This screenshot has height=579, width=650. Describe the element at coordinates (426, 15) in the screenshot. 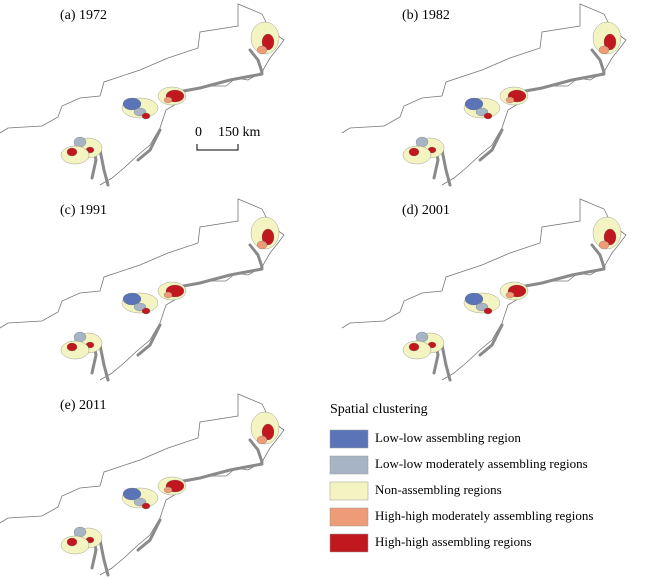

I see `panel-label: (b) 1982` at that location.